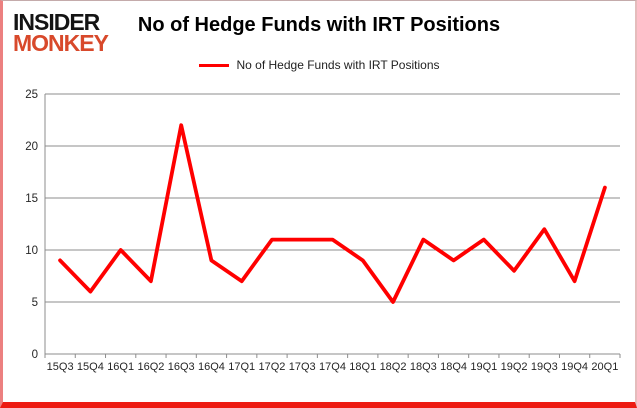 The width and height of the screenshot is (637, 408). Describe the element at coordinates (272, 367) in the screenshot. I see `x-tick-label: 17Q2` at that location.